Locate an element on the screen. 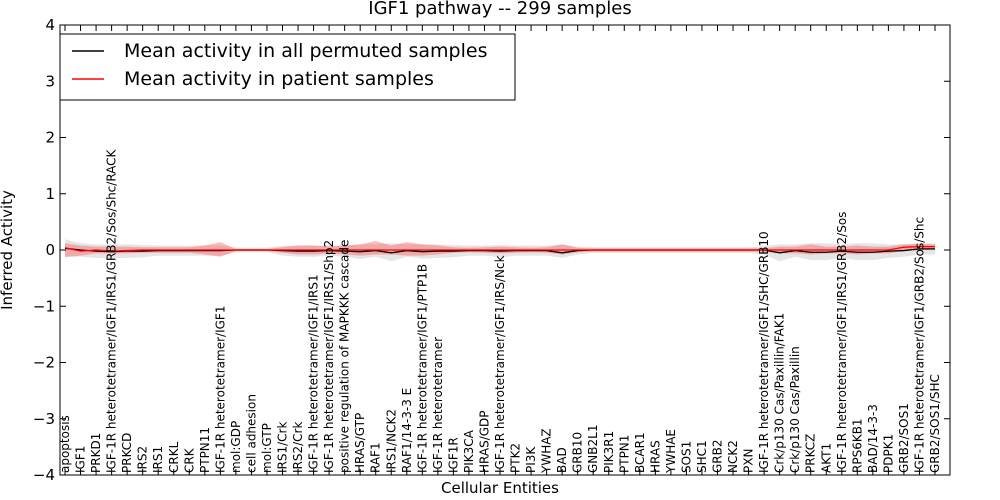  x-tick-label: cell adhesion is located at coordinates (251, 433).